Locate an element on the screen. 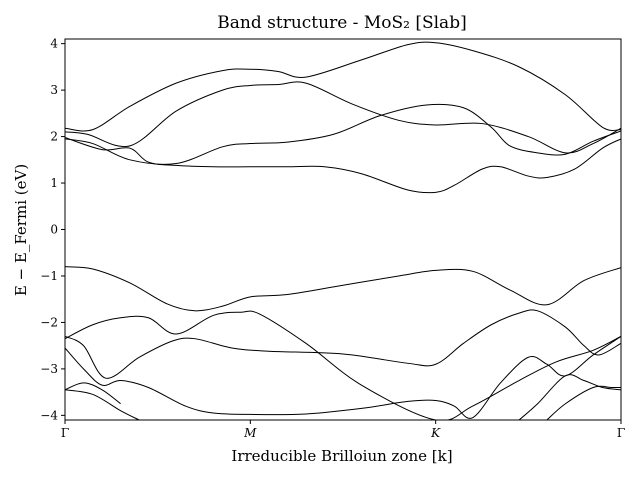 Image resolution: width=640 pixels, height=480 pixels. y-tick-label: −3 is located at coordinates (49, 369).